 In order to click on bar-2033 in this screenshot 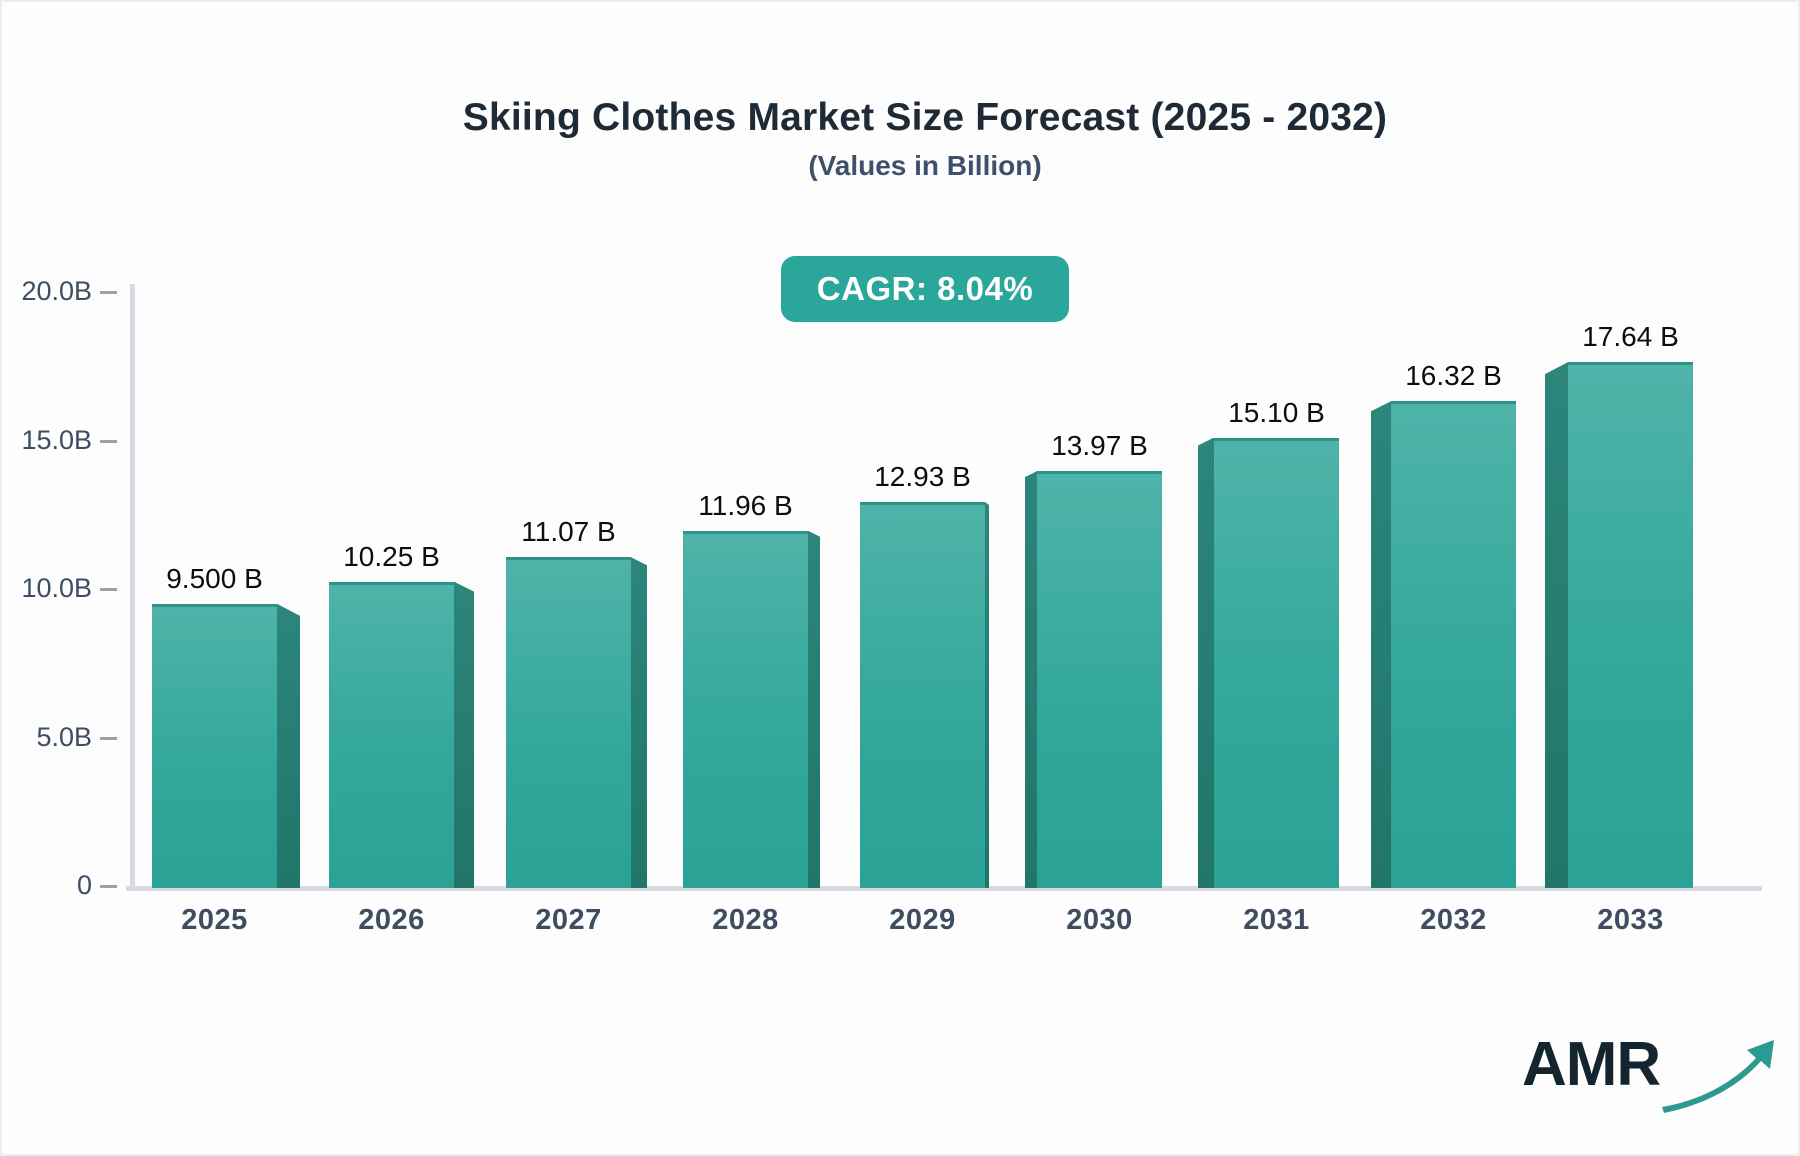, I will do `click(1630, 625)`.